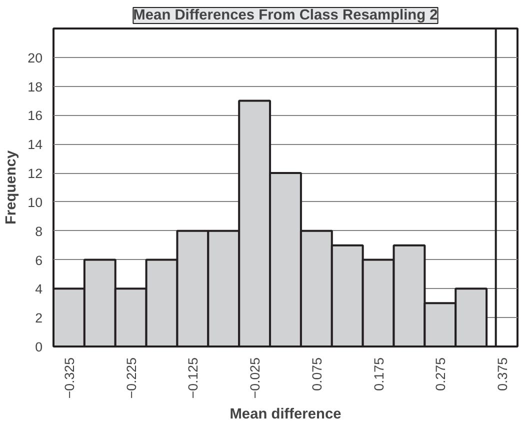 The image size is (531, 427). Describe the element at coordinates (316, 374) in the screenshot. I see `x-tick-label: 0.075` at that location.